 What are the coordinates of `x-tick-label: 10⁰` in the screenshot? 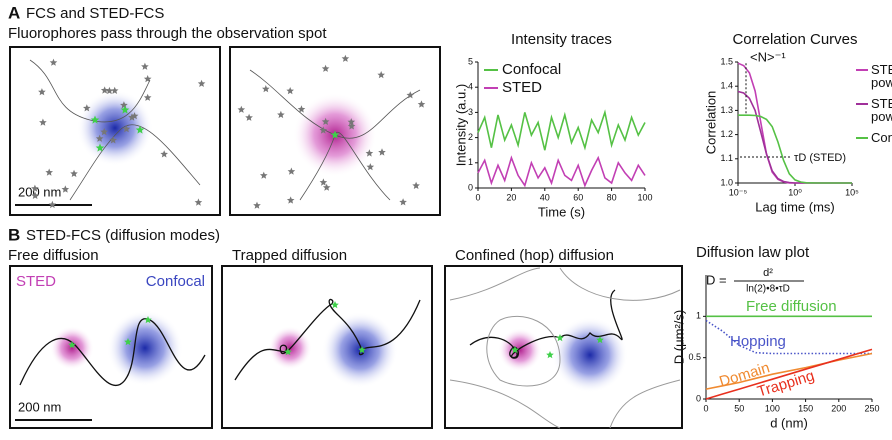 It's located at (795, 192).